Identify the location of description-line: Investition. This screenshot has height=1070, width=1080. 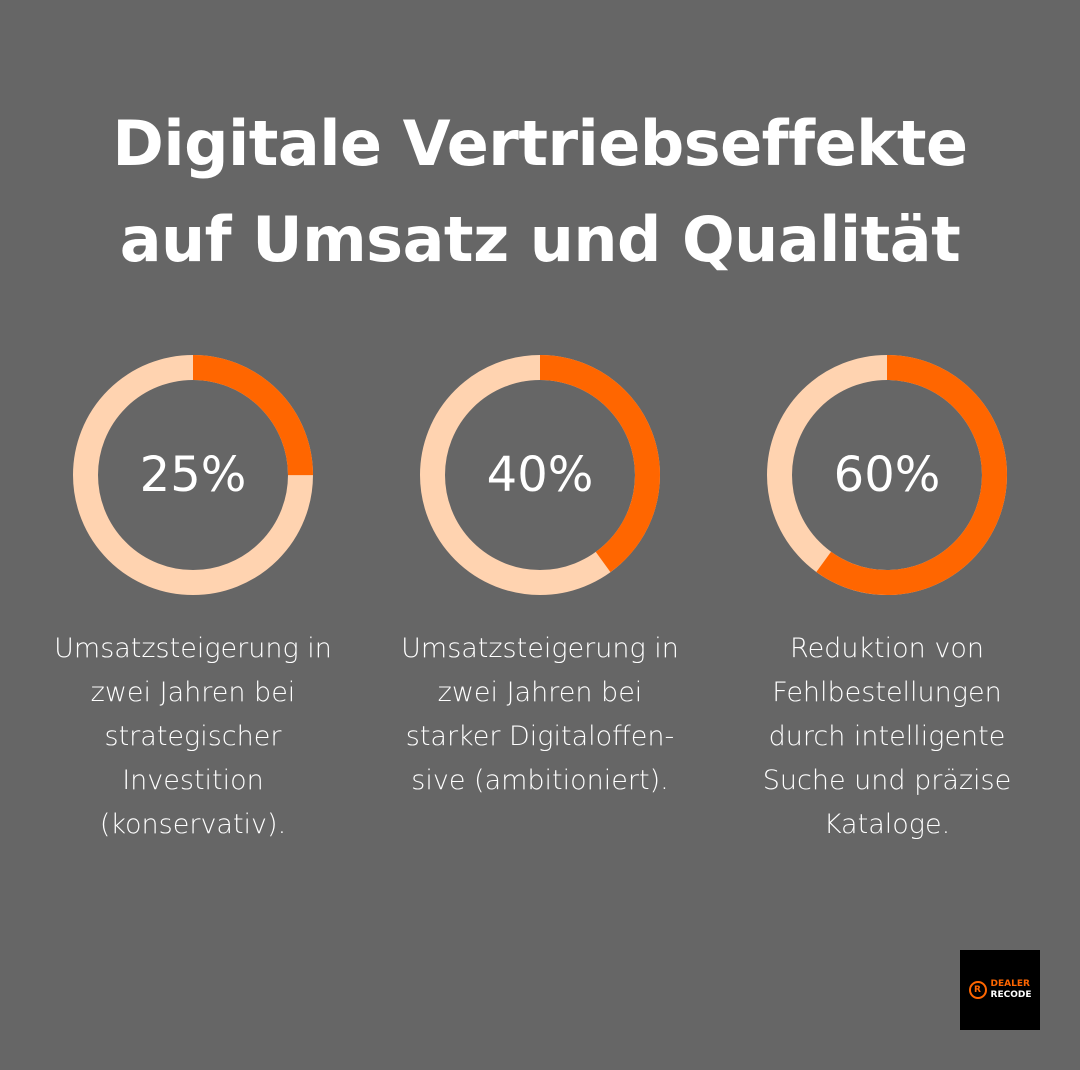
(193, 780).